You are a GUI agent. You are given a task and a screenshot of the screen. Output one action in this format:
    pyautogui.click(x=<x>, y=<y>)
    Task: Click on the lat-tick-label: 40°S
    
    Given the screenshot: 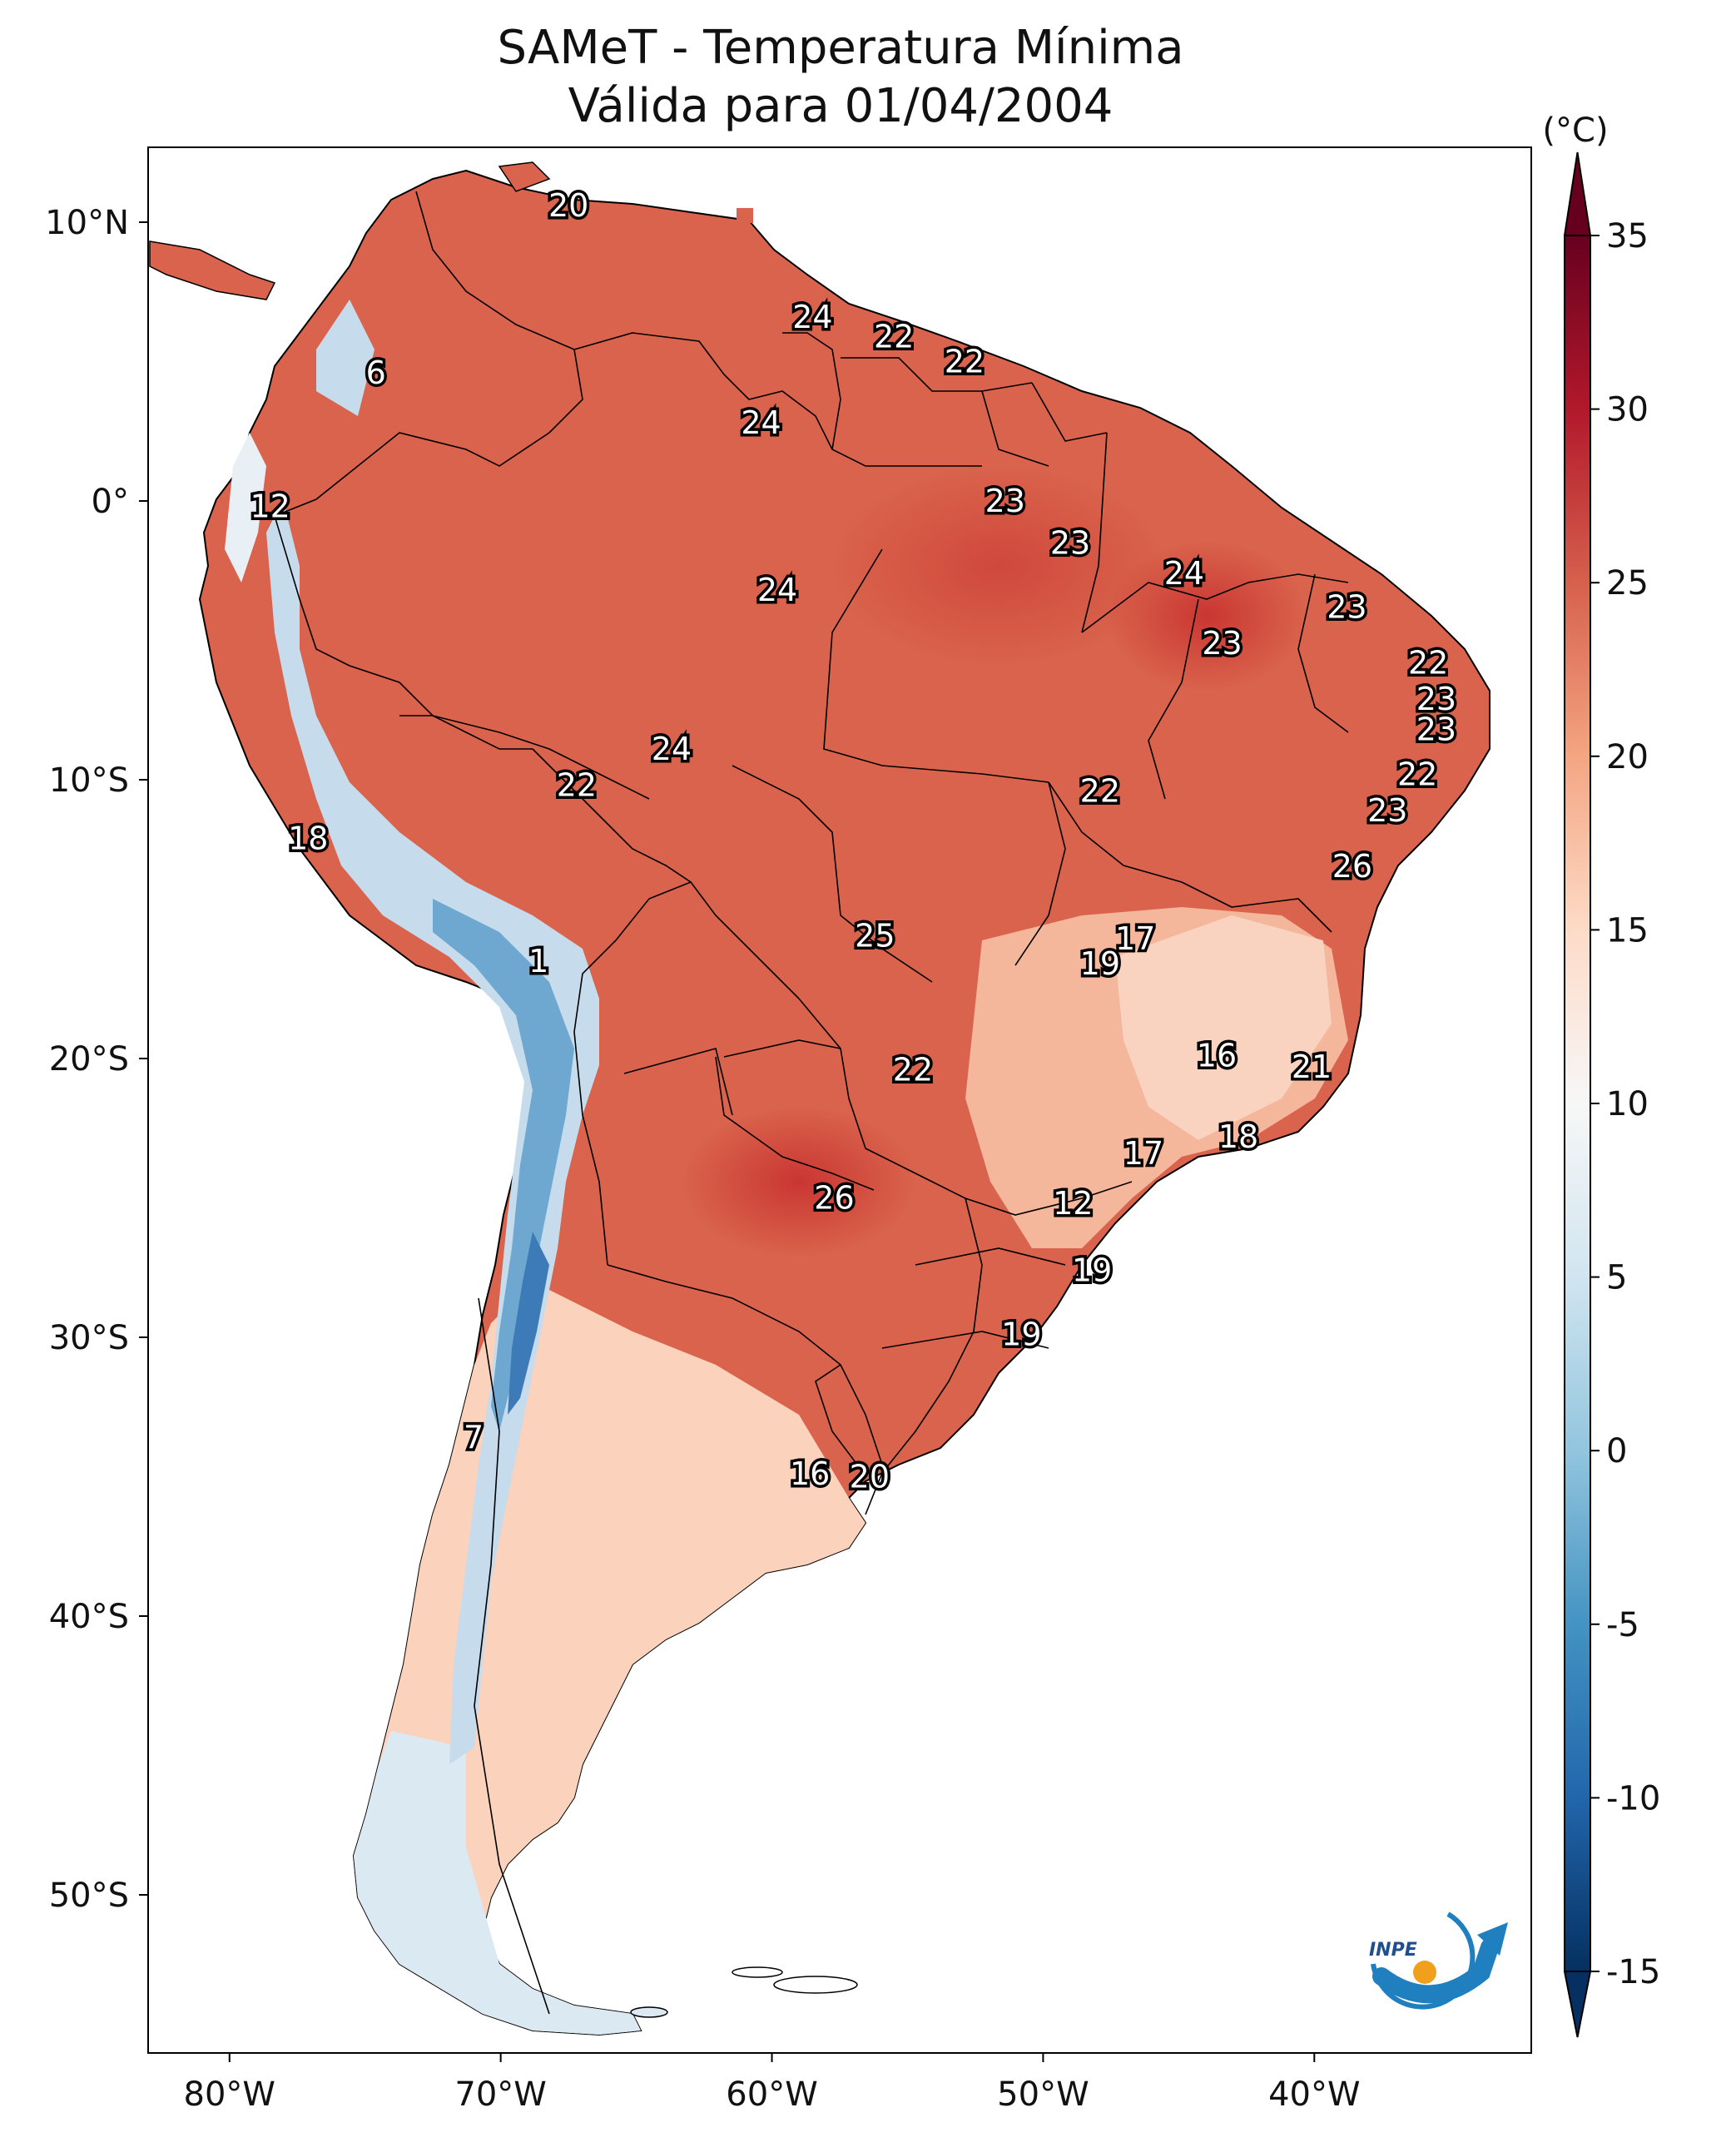 What is the action you would take?
    pyautogui.click(x=89, y=1617)
    